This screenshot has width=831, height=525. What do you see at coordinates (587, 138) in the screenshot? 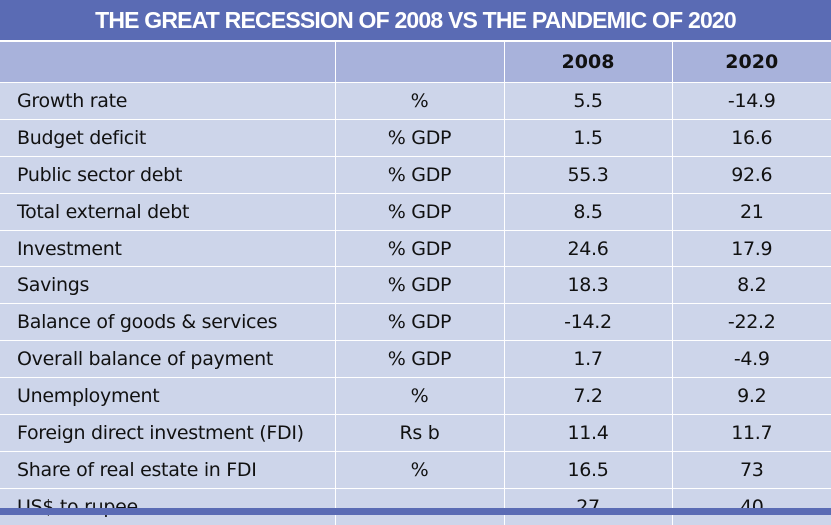
I see `row-value-2008: 1.5` at bounding box center [587, 138].